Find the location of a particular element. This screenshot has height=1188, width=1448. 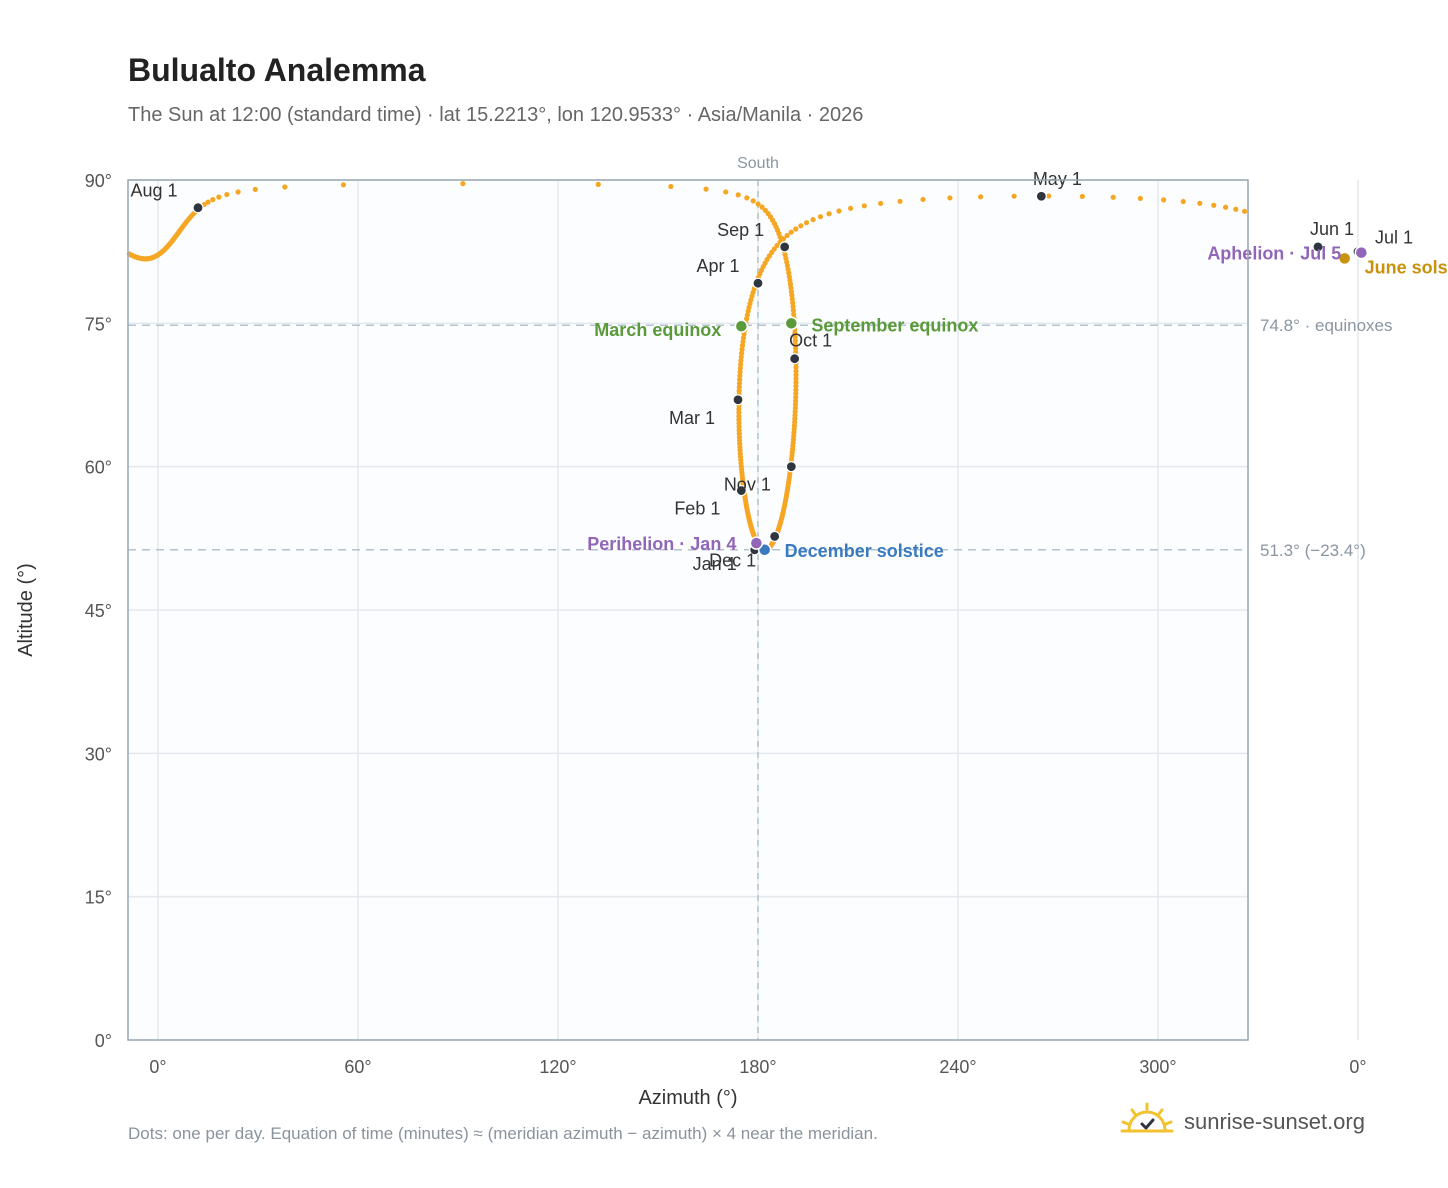

y-tick-label: 90° is located at coordinates (98, 181).